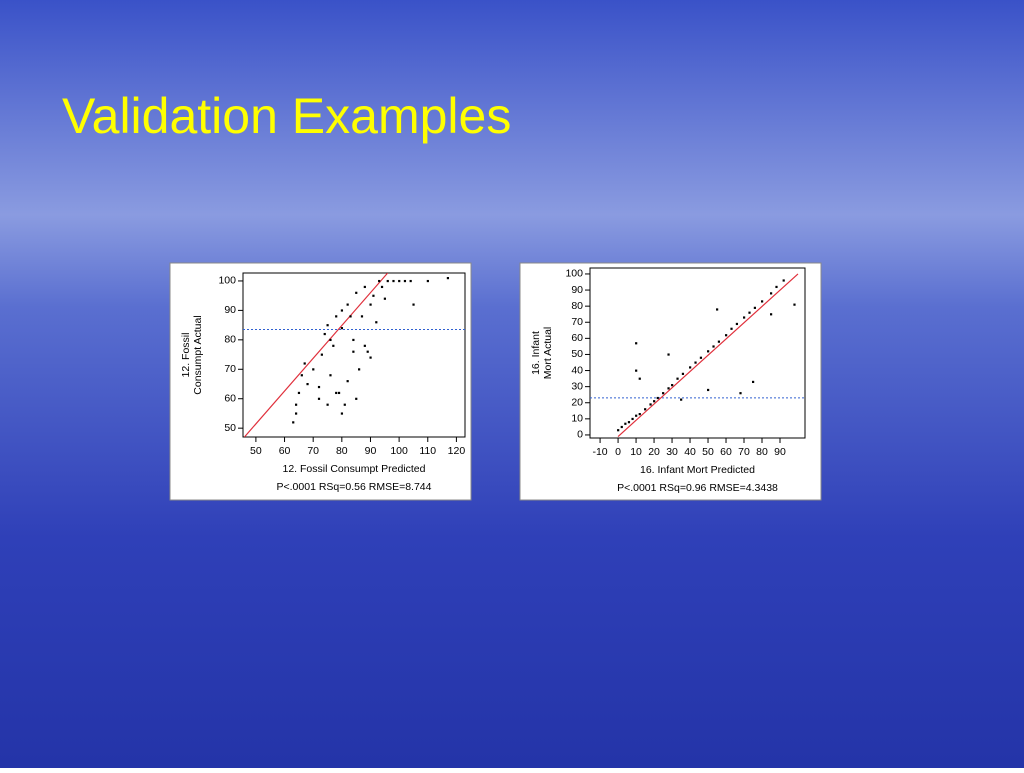 Image resolution: width=1024 pixels, height=773 pixels. Describe the element at coordinates (186, 355) in the screenshot. I see `y-axis-label: 12. Fossil` at that location.